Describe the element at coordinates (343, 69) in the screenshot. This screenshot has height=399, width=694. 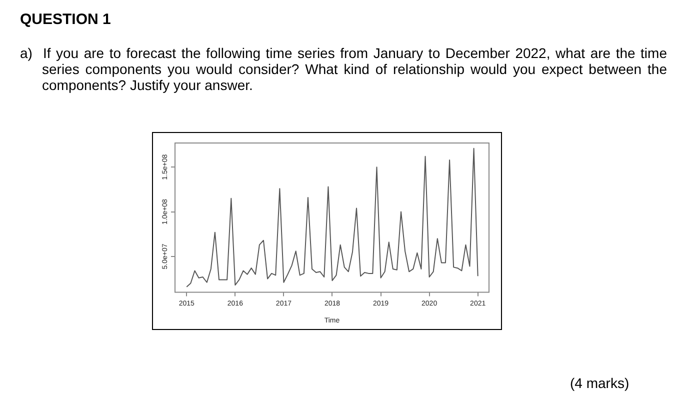
I see `chart-subtitle: a) If you are to forecast the following time series from January to December 2022, what are the time series components you would consider? What kind of relationship would you expect between the components? Justify your answer.` at that location.